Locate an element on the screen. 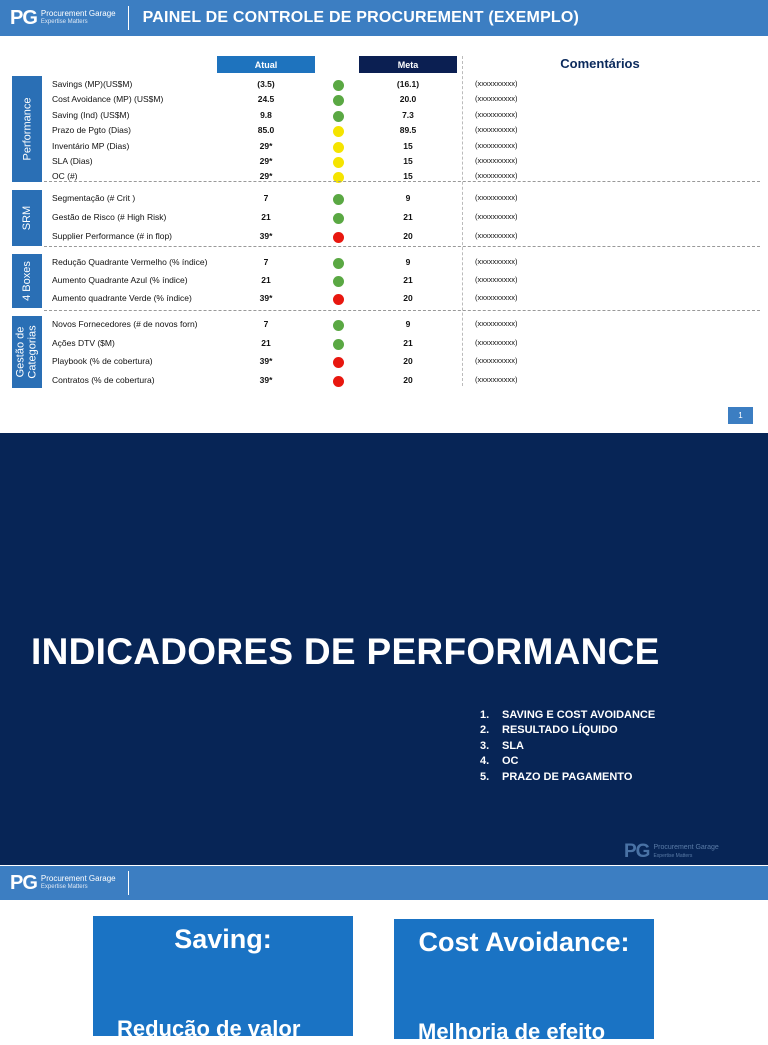 The height and width of the screenshot is (1045, 768). cost-avoidance-card: Cost Avoidance: Melhoria de efeito is located at coordinates (524, 981).